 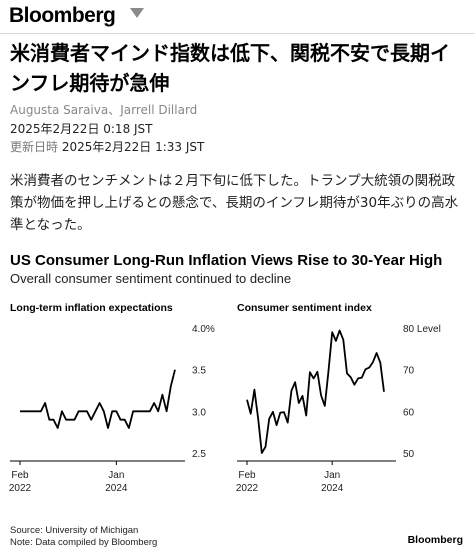 I want to click on chart-inflation-x-tick-label: 2024, so click(x=116, y=488).